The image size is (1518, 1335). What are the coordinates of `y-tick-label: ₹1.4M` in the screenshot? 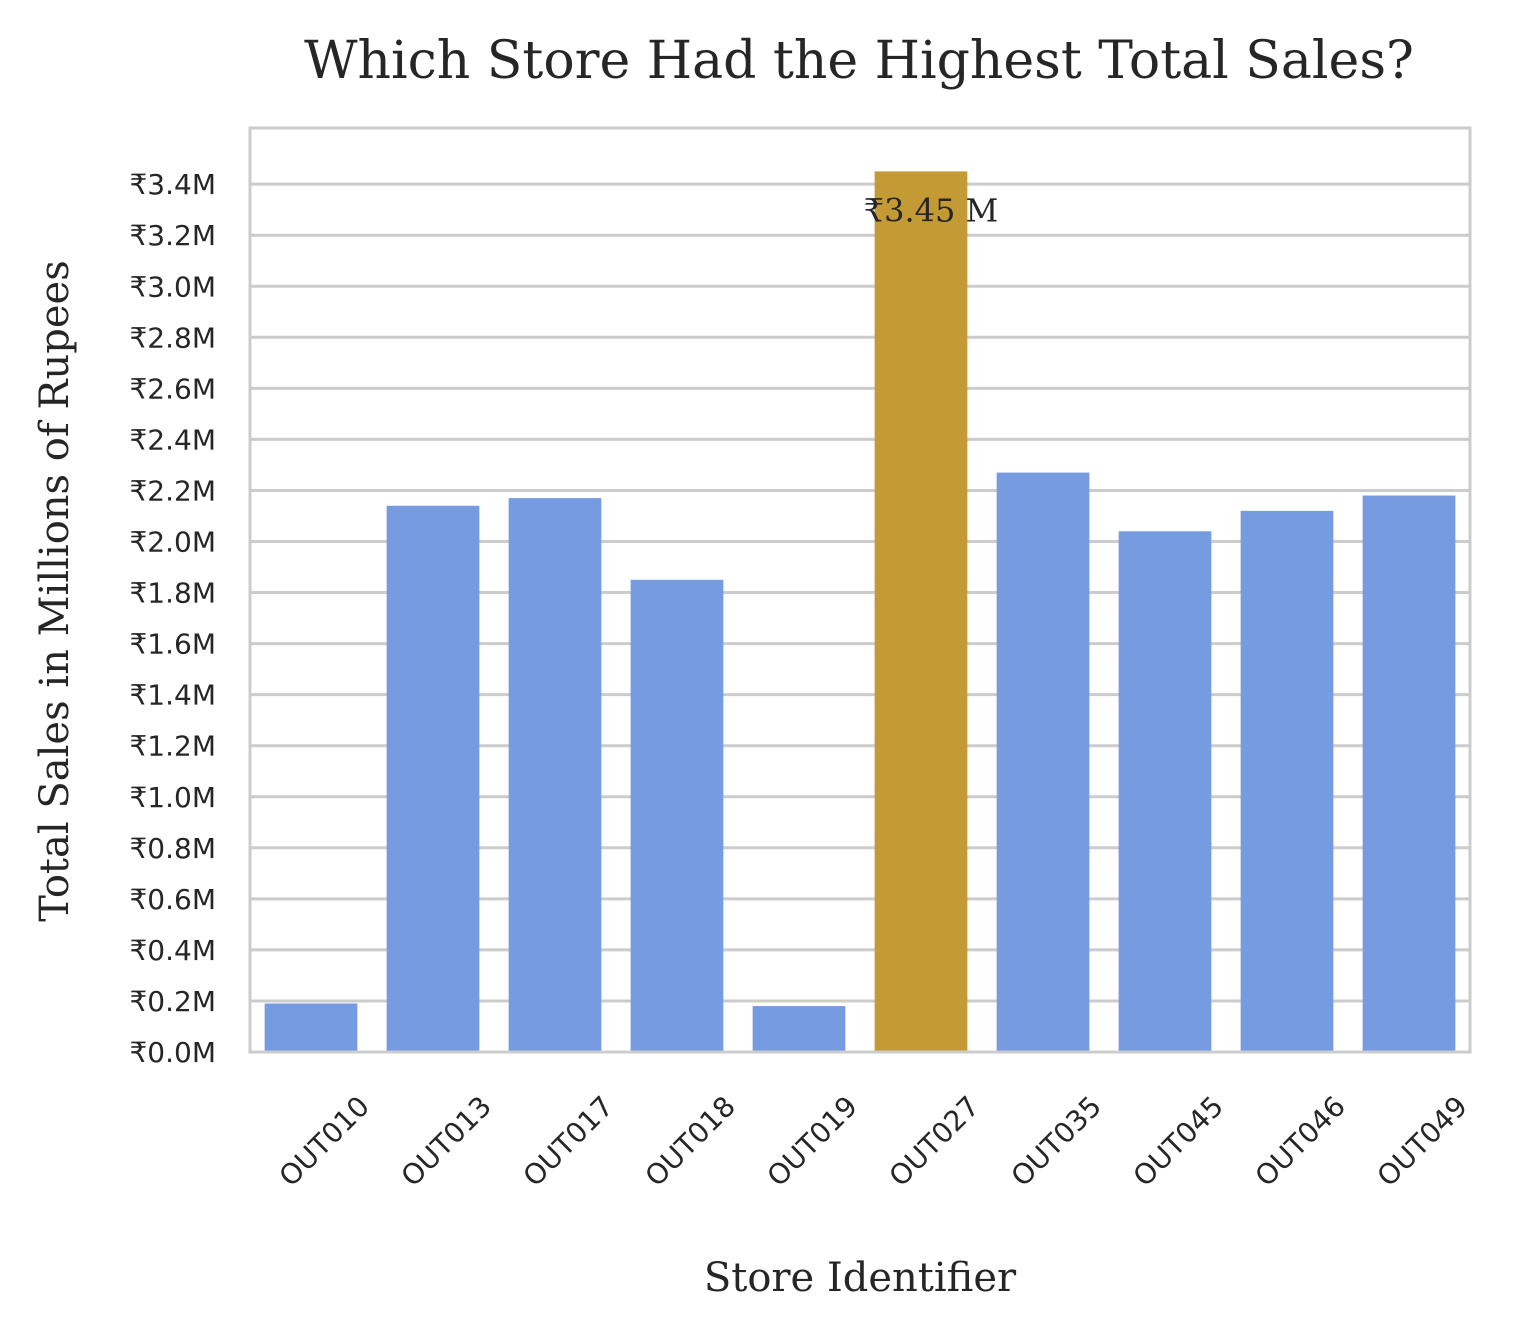 It's located at (172, 695).